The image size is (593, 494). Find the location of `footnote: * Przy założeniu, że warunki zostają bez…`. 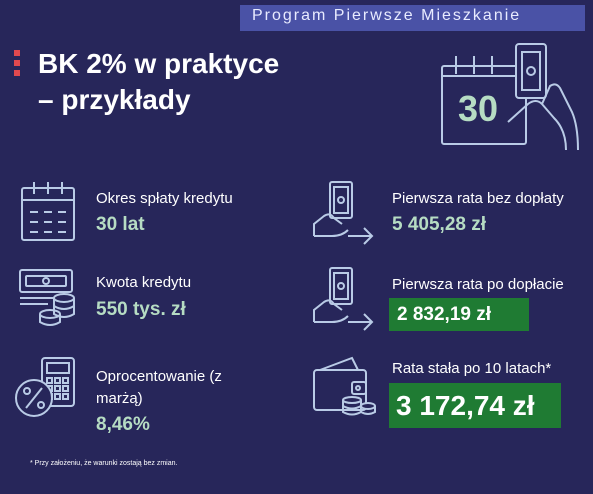

footnote: * Przy założeniu, że warunki zostają bez… is located at coordinates (104, 463).